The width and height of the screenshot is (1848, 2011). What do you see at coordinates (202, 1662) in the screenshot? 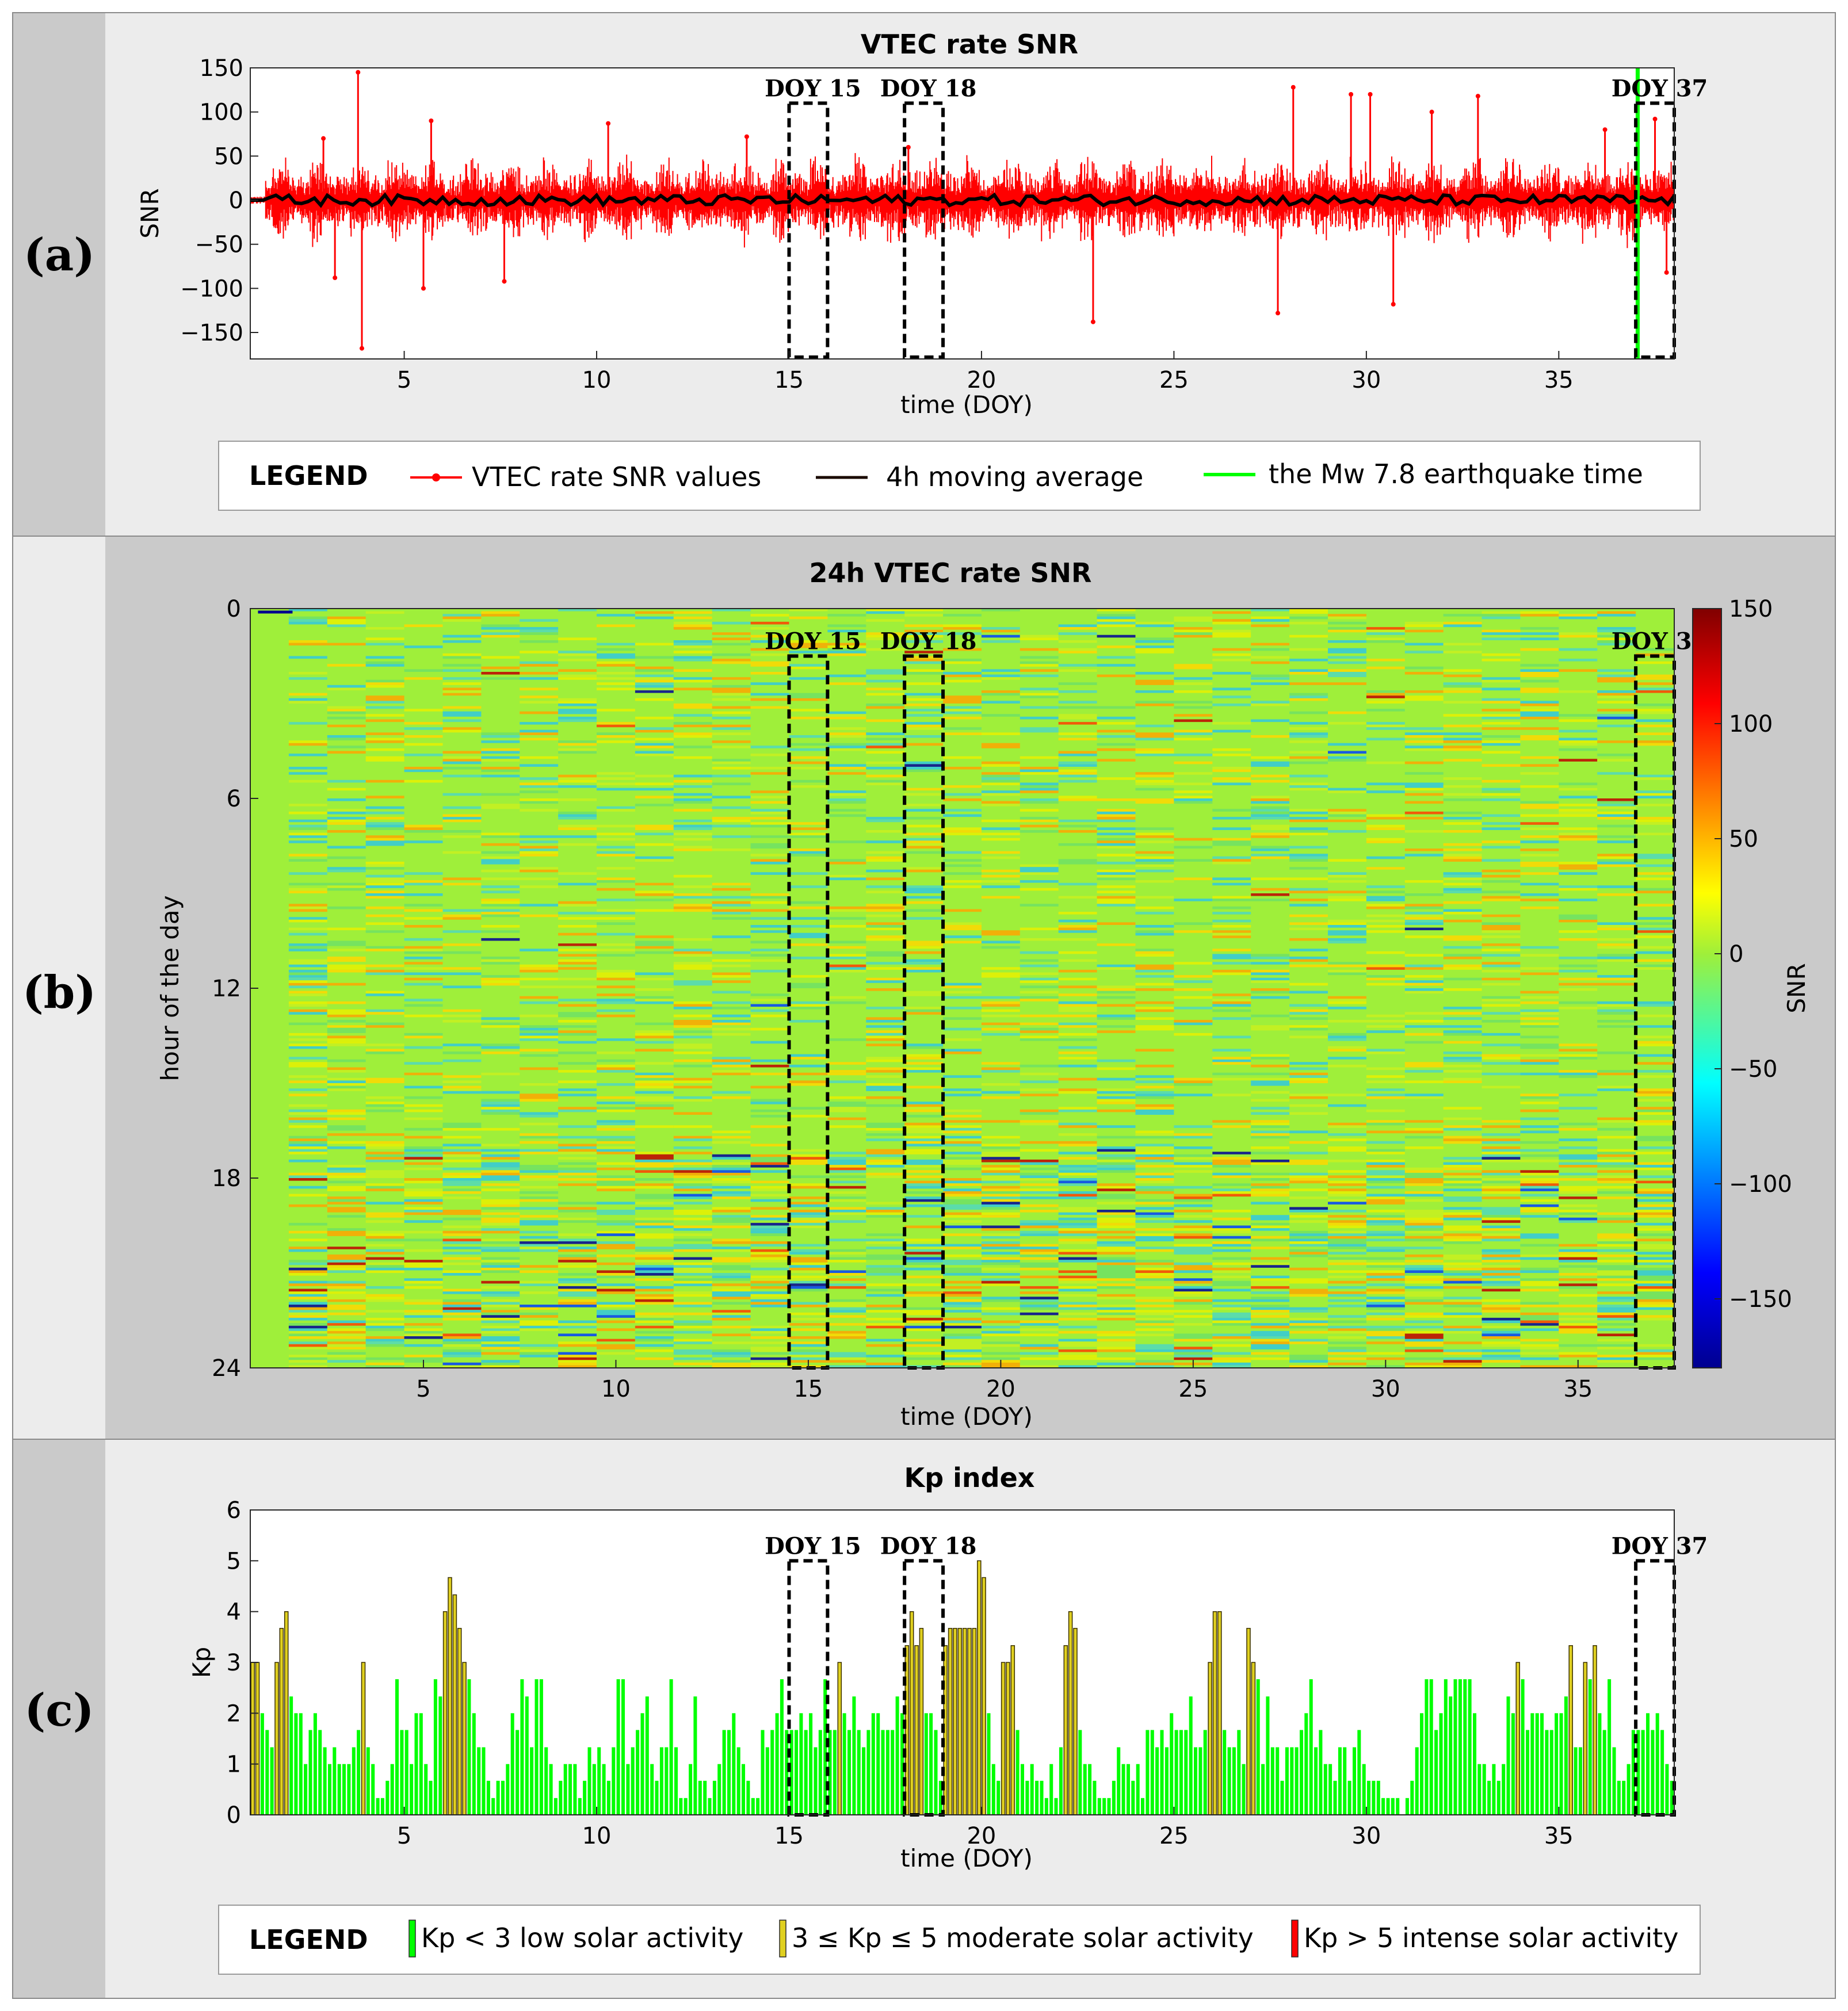
I see `chart-c-ylabel: Kp` at bounding box center [202, 1662].